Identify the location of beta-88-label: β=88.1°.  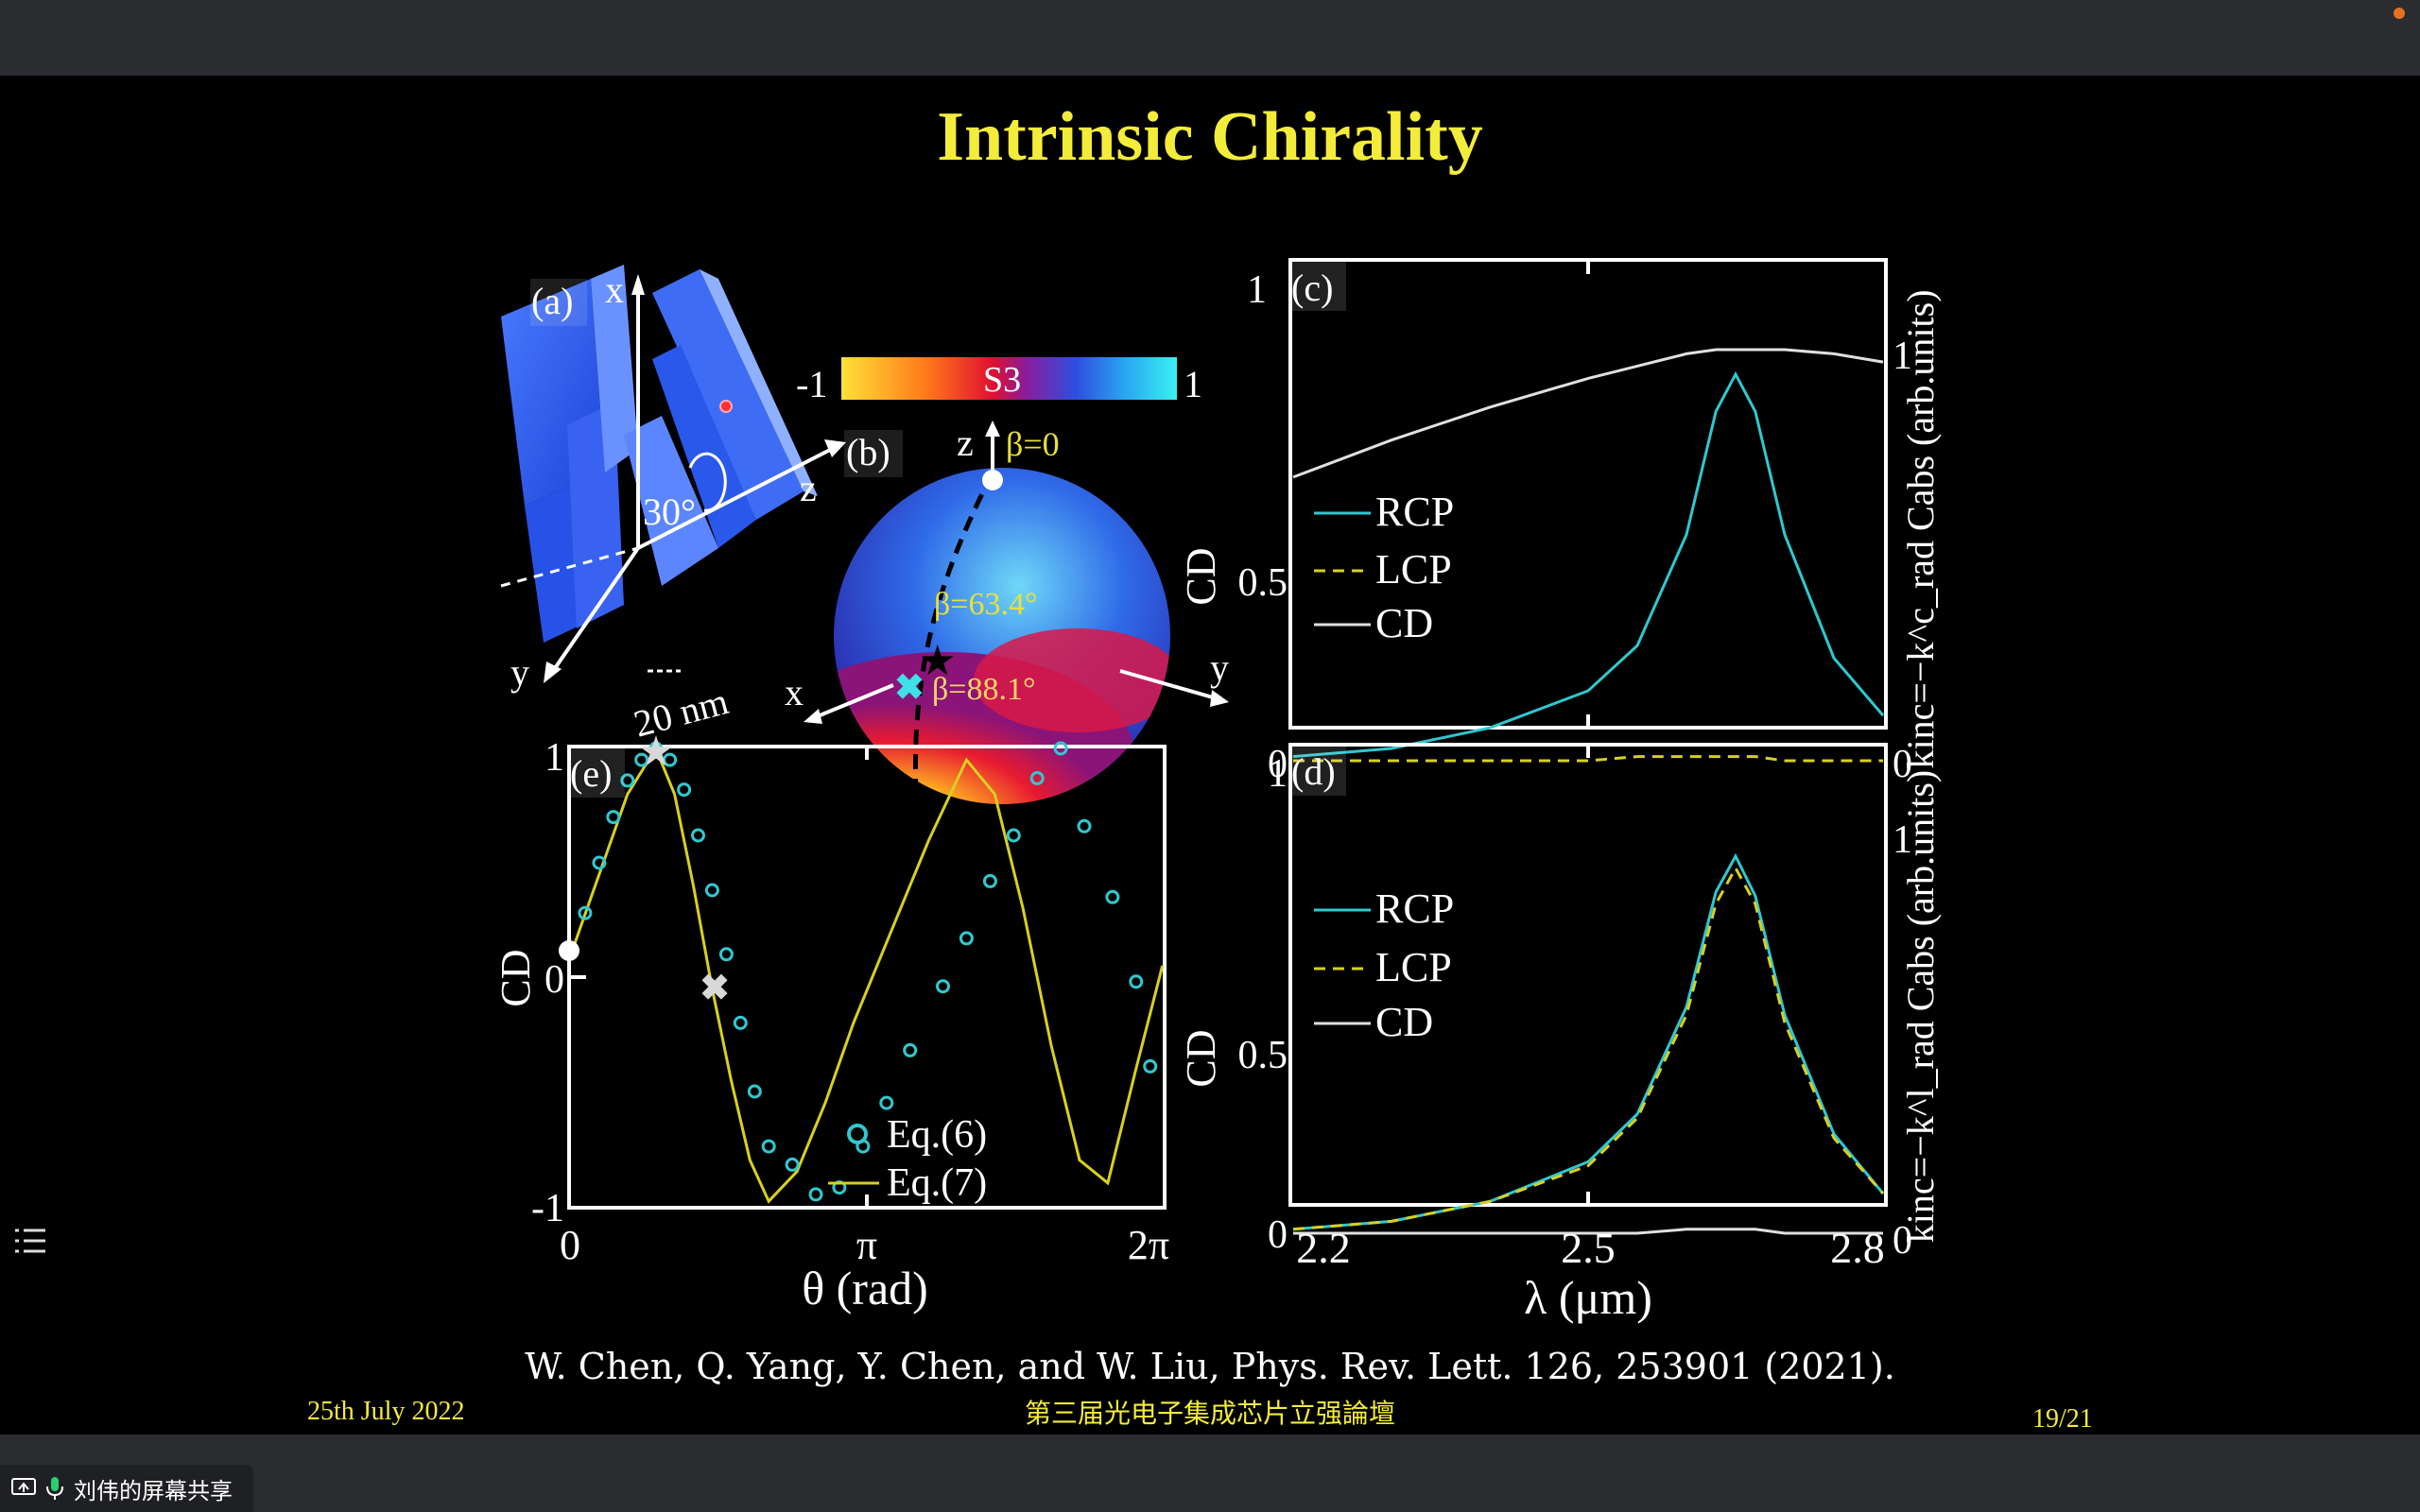
(984, 689).